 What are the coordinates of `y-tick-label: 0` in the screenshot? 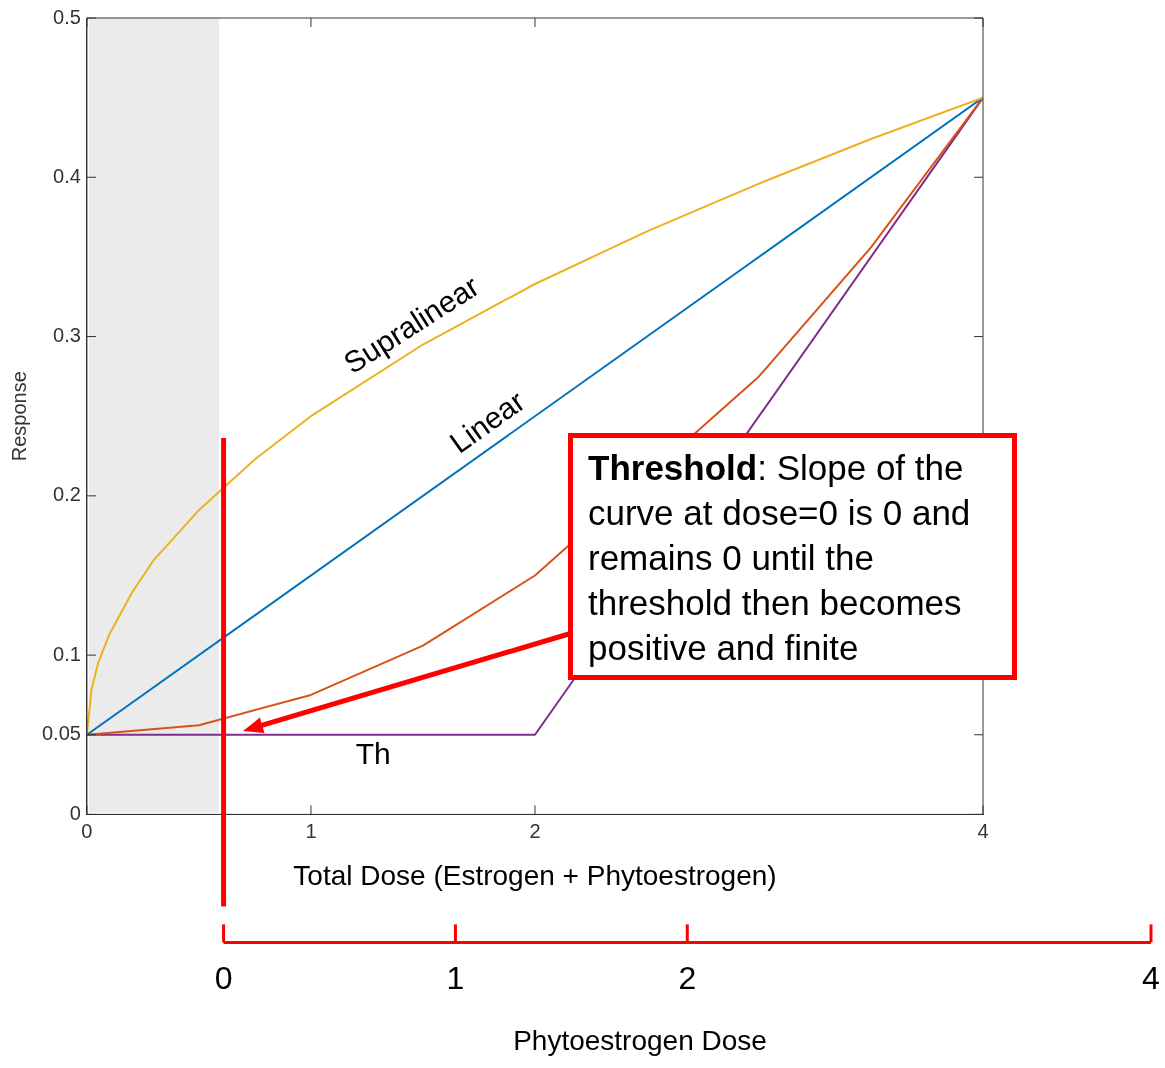 It's located at (75, 812).